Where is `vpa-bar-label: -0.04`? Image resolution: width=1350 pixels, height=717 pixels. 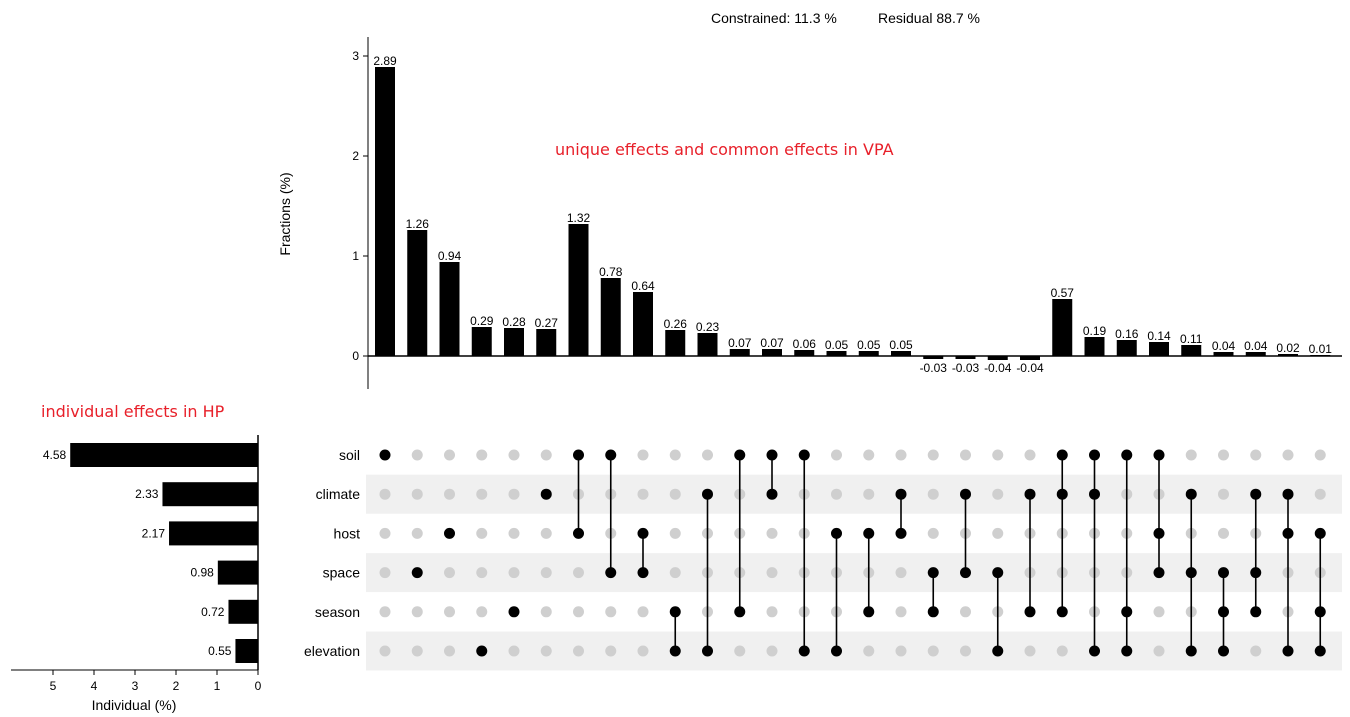
vpa-bar-label: -0.04 is located at coordinates (998, 368).